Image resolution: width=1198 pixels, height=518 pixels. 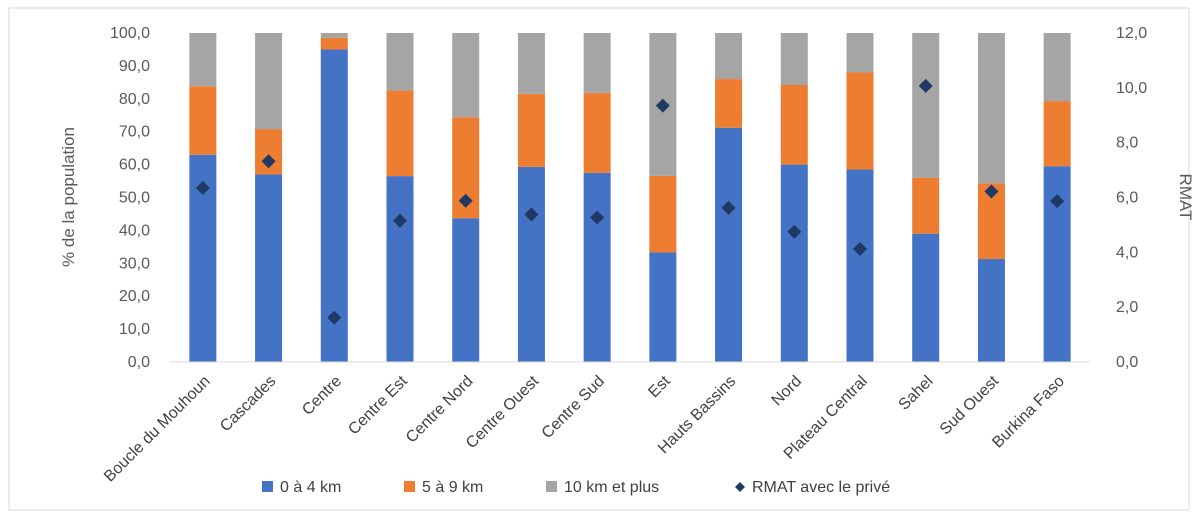 I want to click on y2-tick-label: 0,0, so click(x=1127, y=362).